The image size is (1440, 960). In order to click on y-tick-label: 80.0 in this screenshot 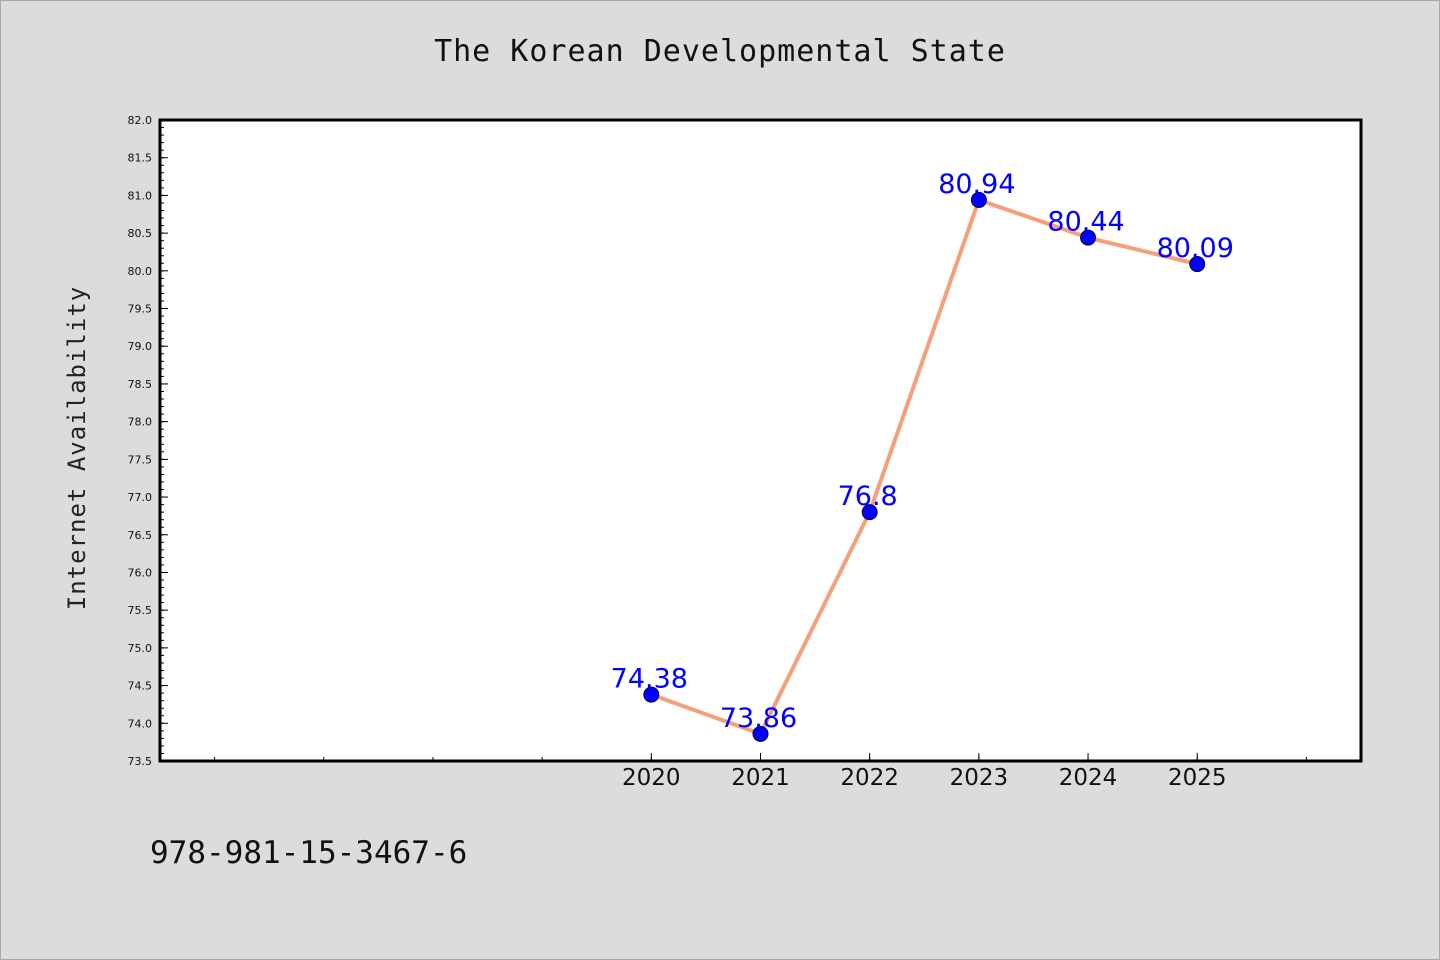, I will do `click(140, 271)`.